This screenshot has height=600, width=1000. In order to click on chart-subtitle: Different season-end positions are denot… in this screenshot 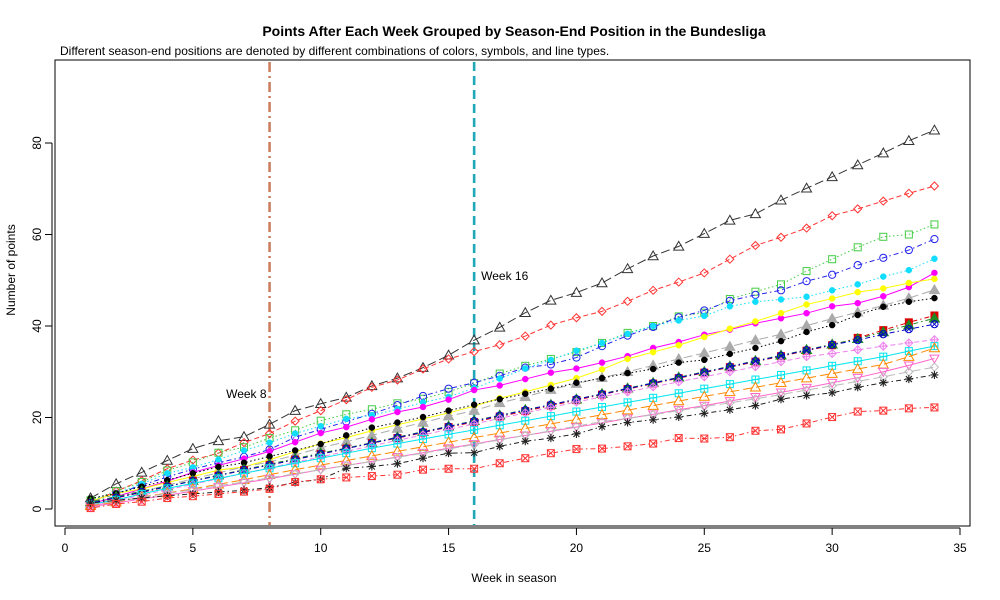, I will do `click(334, 51)`.